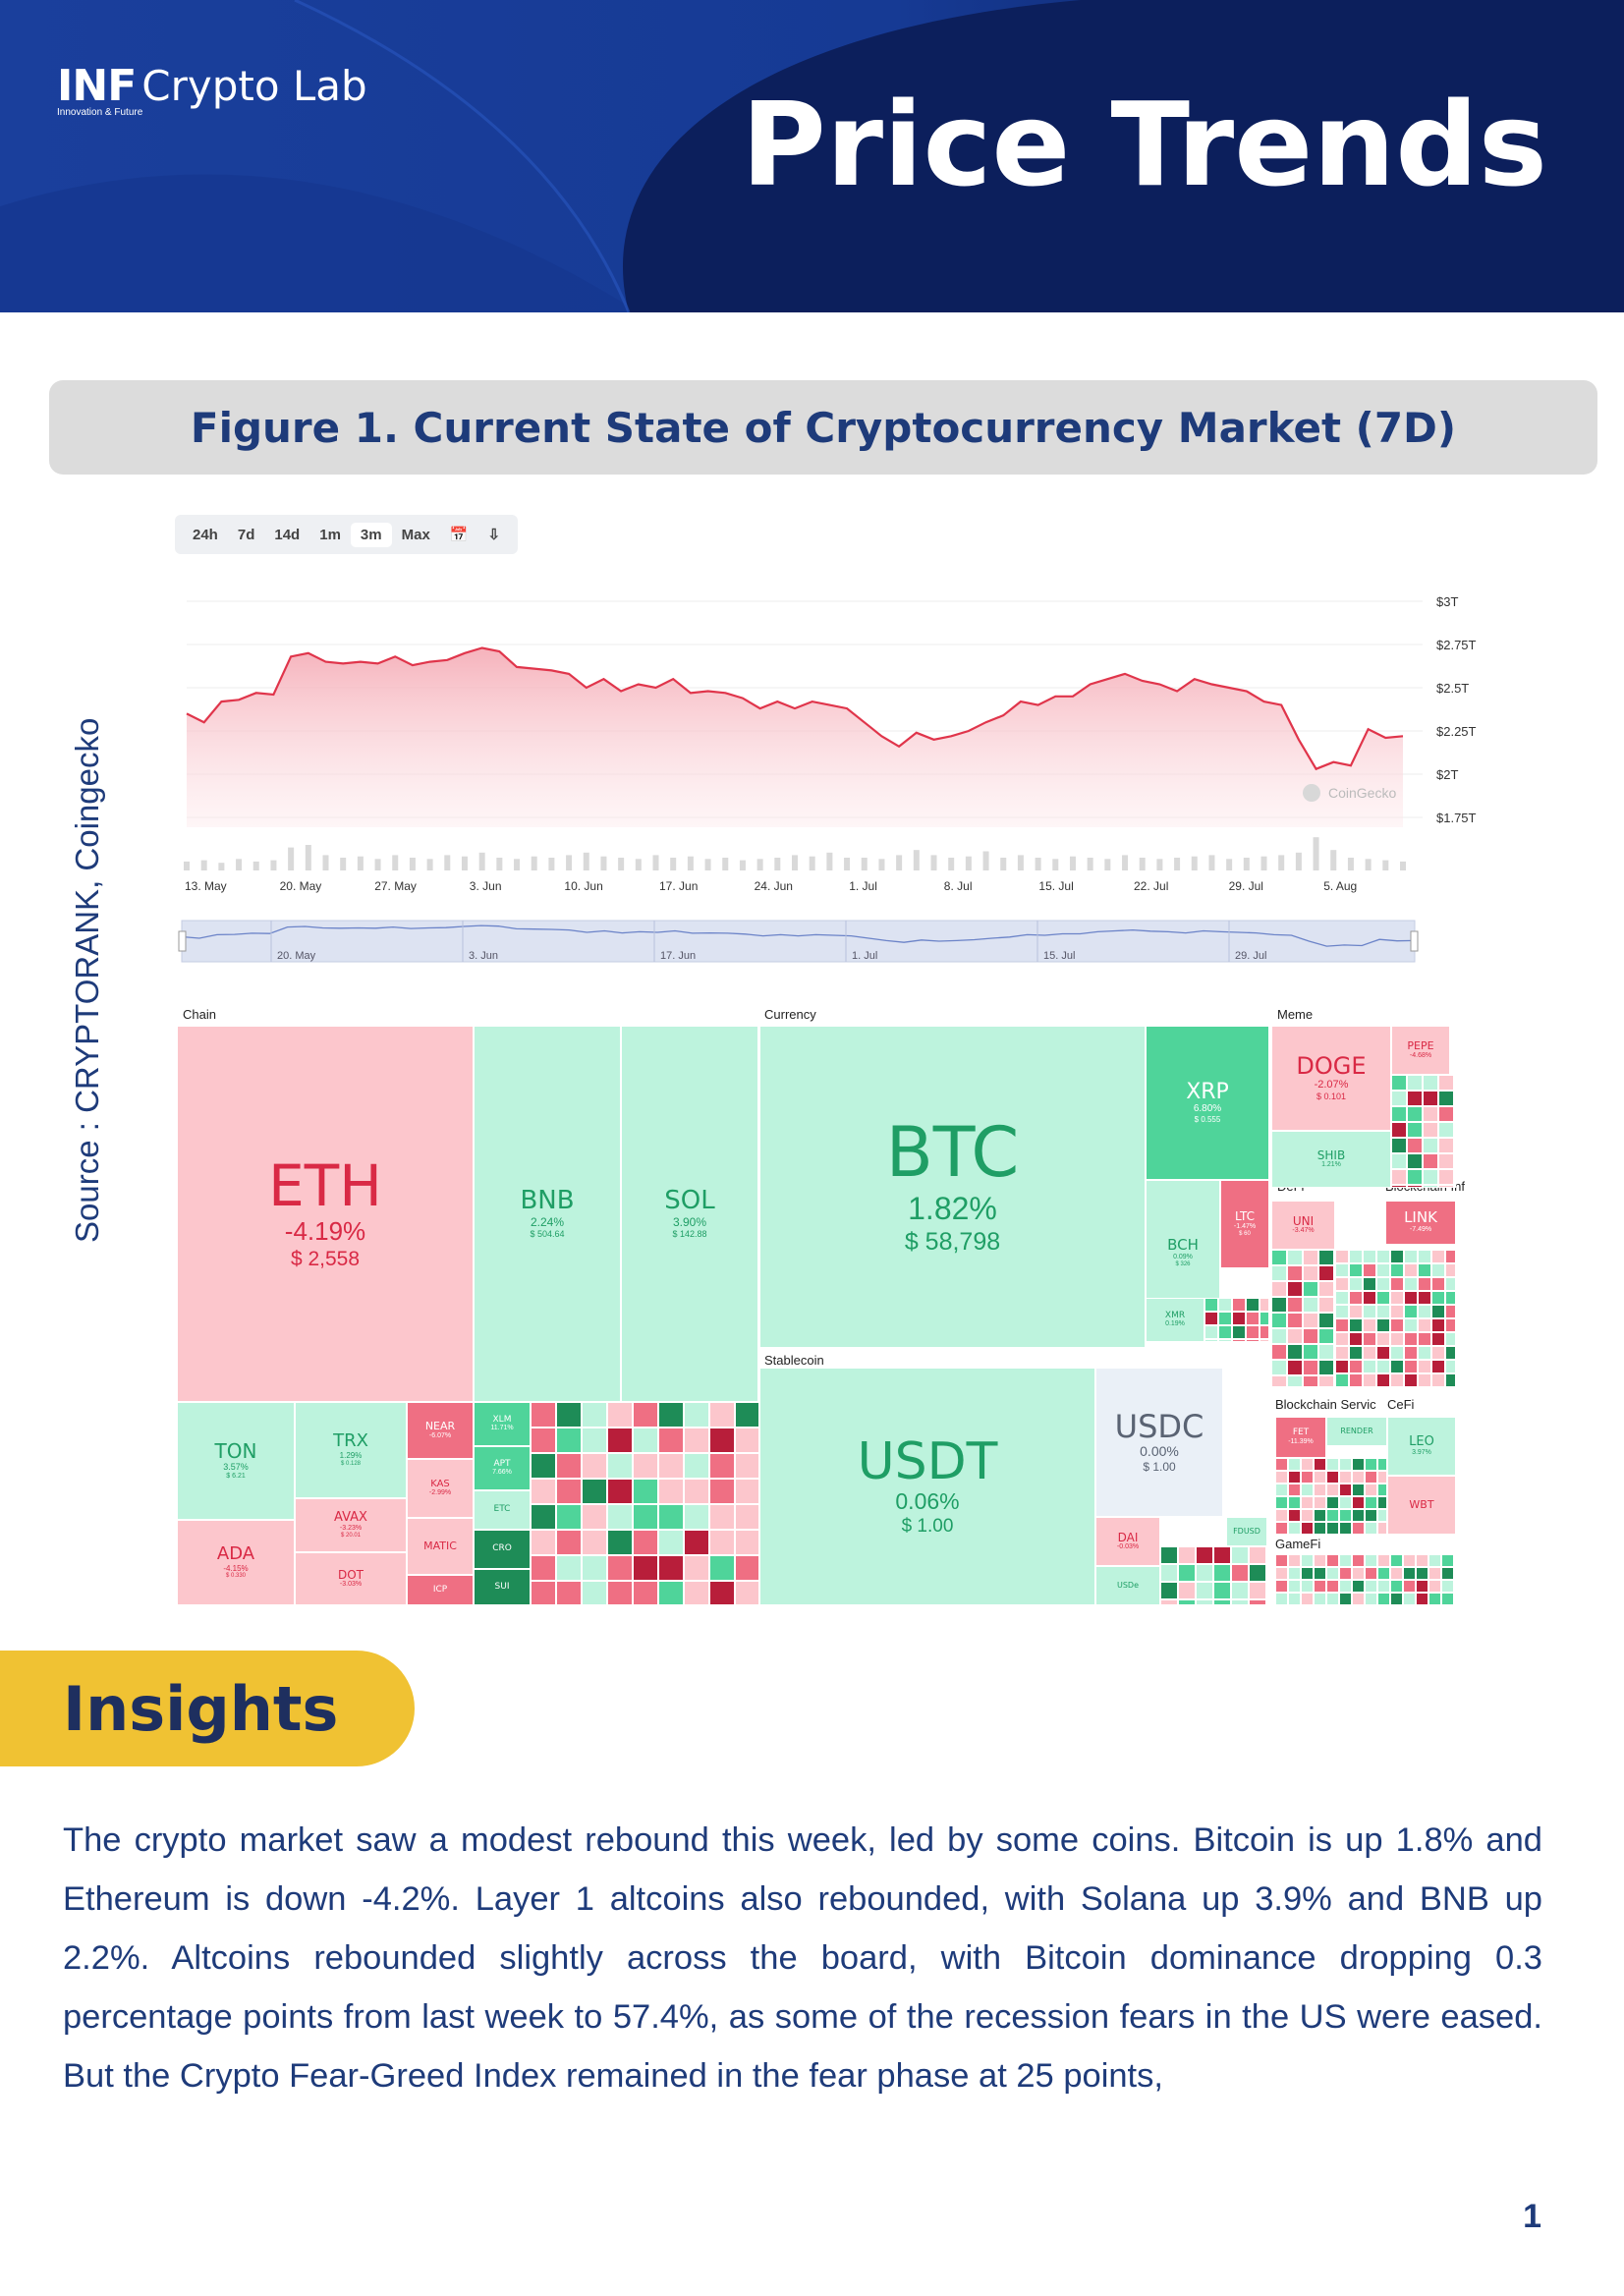 The width and height of the screenshot is (1624, 2296). What do you see at coordinates (502, 1510) in the screenshot?
I see `tile-etc: ETC` at bounding box center [502, 1510].